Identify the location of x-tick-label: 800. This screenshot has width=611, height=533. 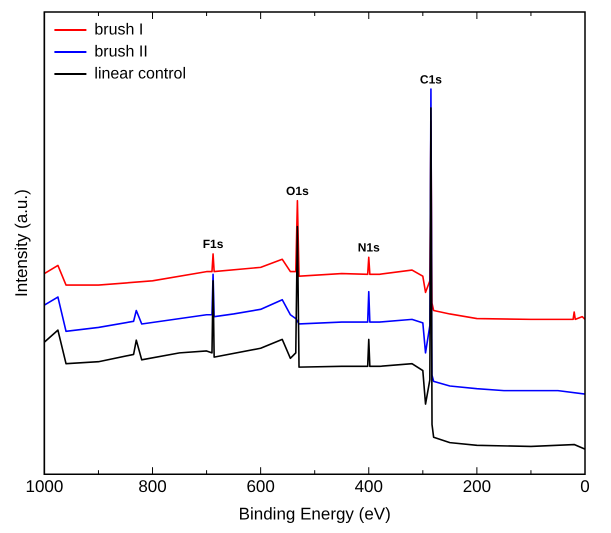
(152, 486).